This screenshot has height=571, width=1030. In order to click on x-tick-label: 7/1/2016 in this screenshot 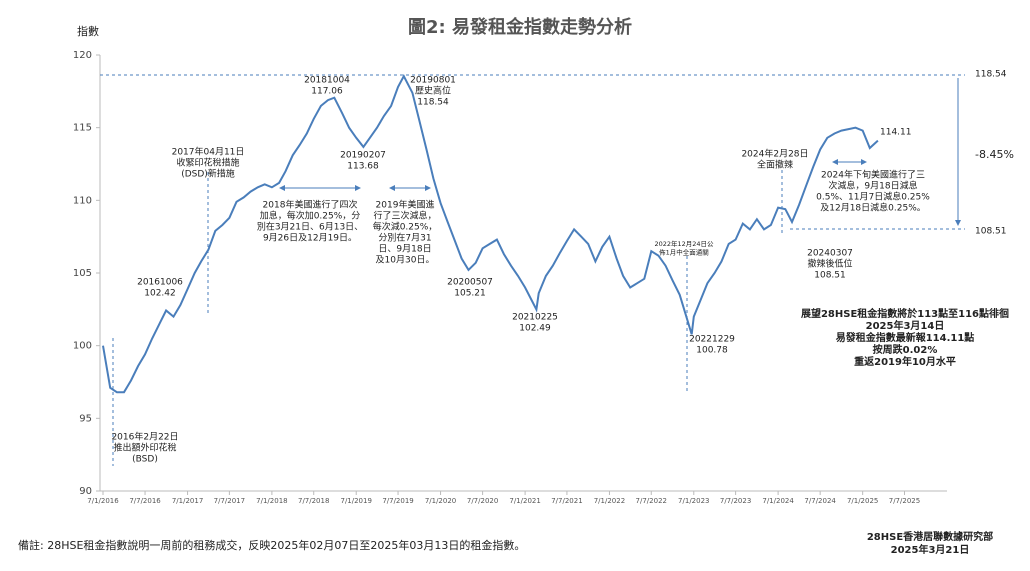, I will do `click(103, 501)`.